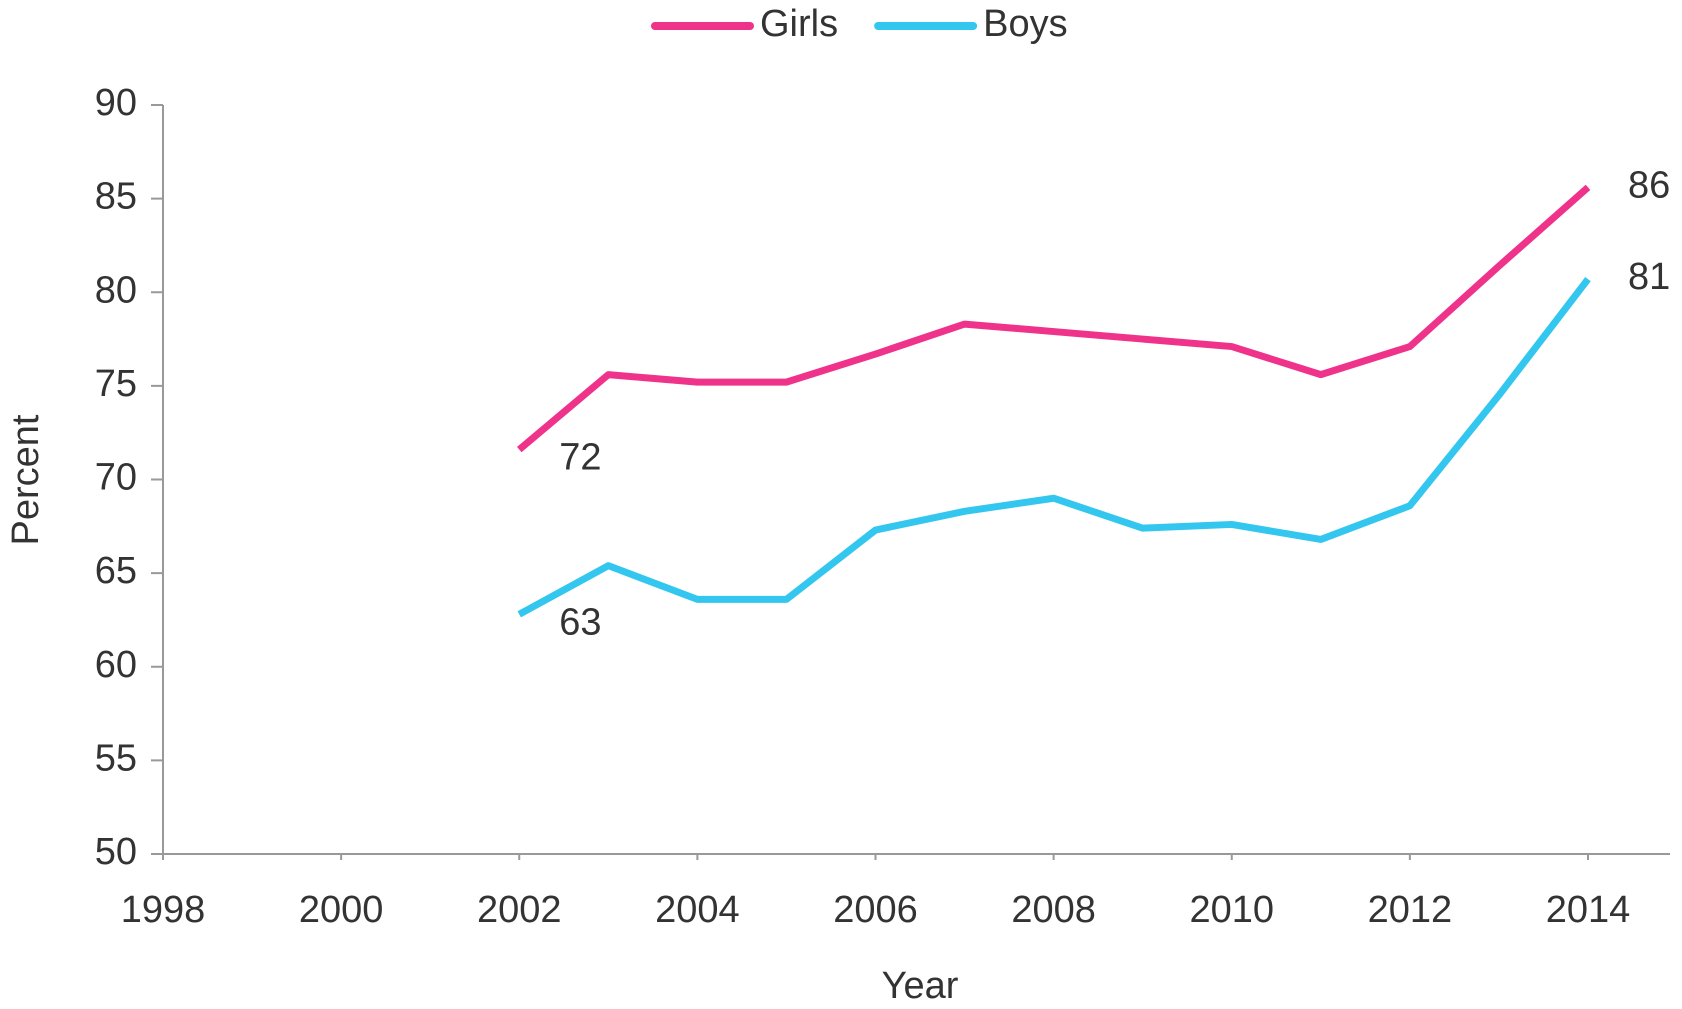 This screenshot has width=1682, height=1009. I want to click on x-tick-label: 2006, so click(875, 910).